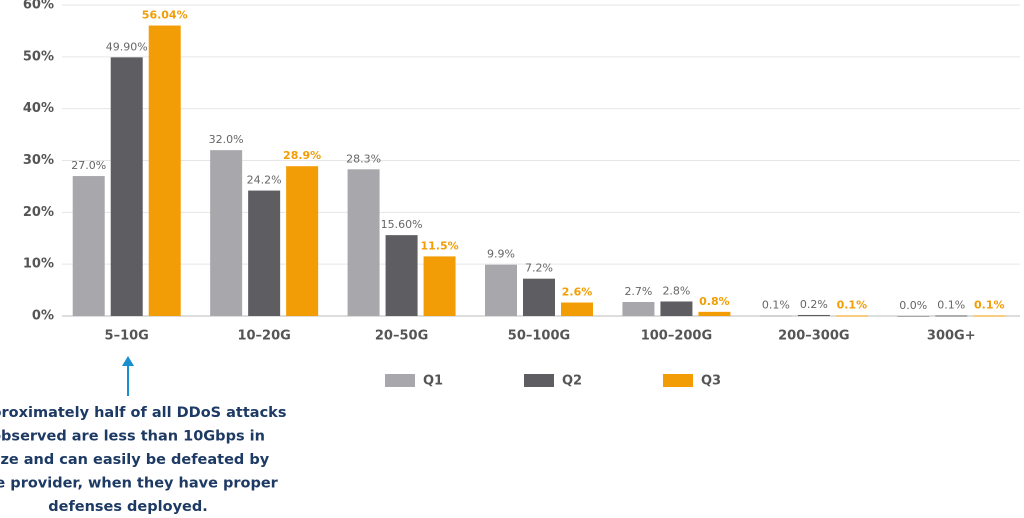 The width and height of the screenshot is (1024, 518). What do you see at coordinates (363, 158) in the screenshot?
I see `value-label: 28.3%` at bounding box center [363, 158].